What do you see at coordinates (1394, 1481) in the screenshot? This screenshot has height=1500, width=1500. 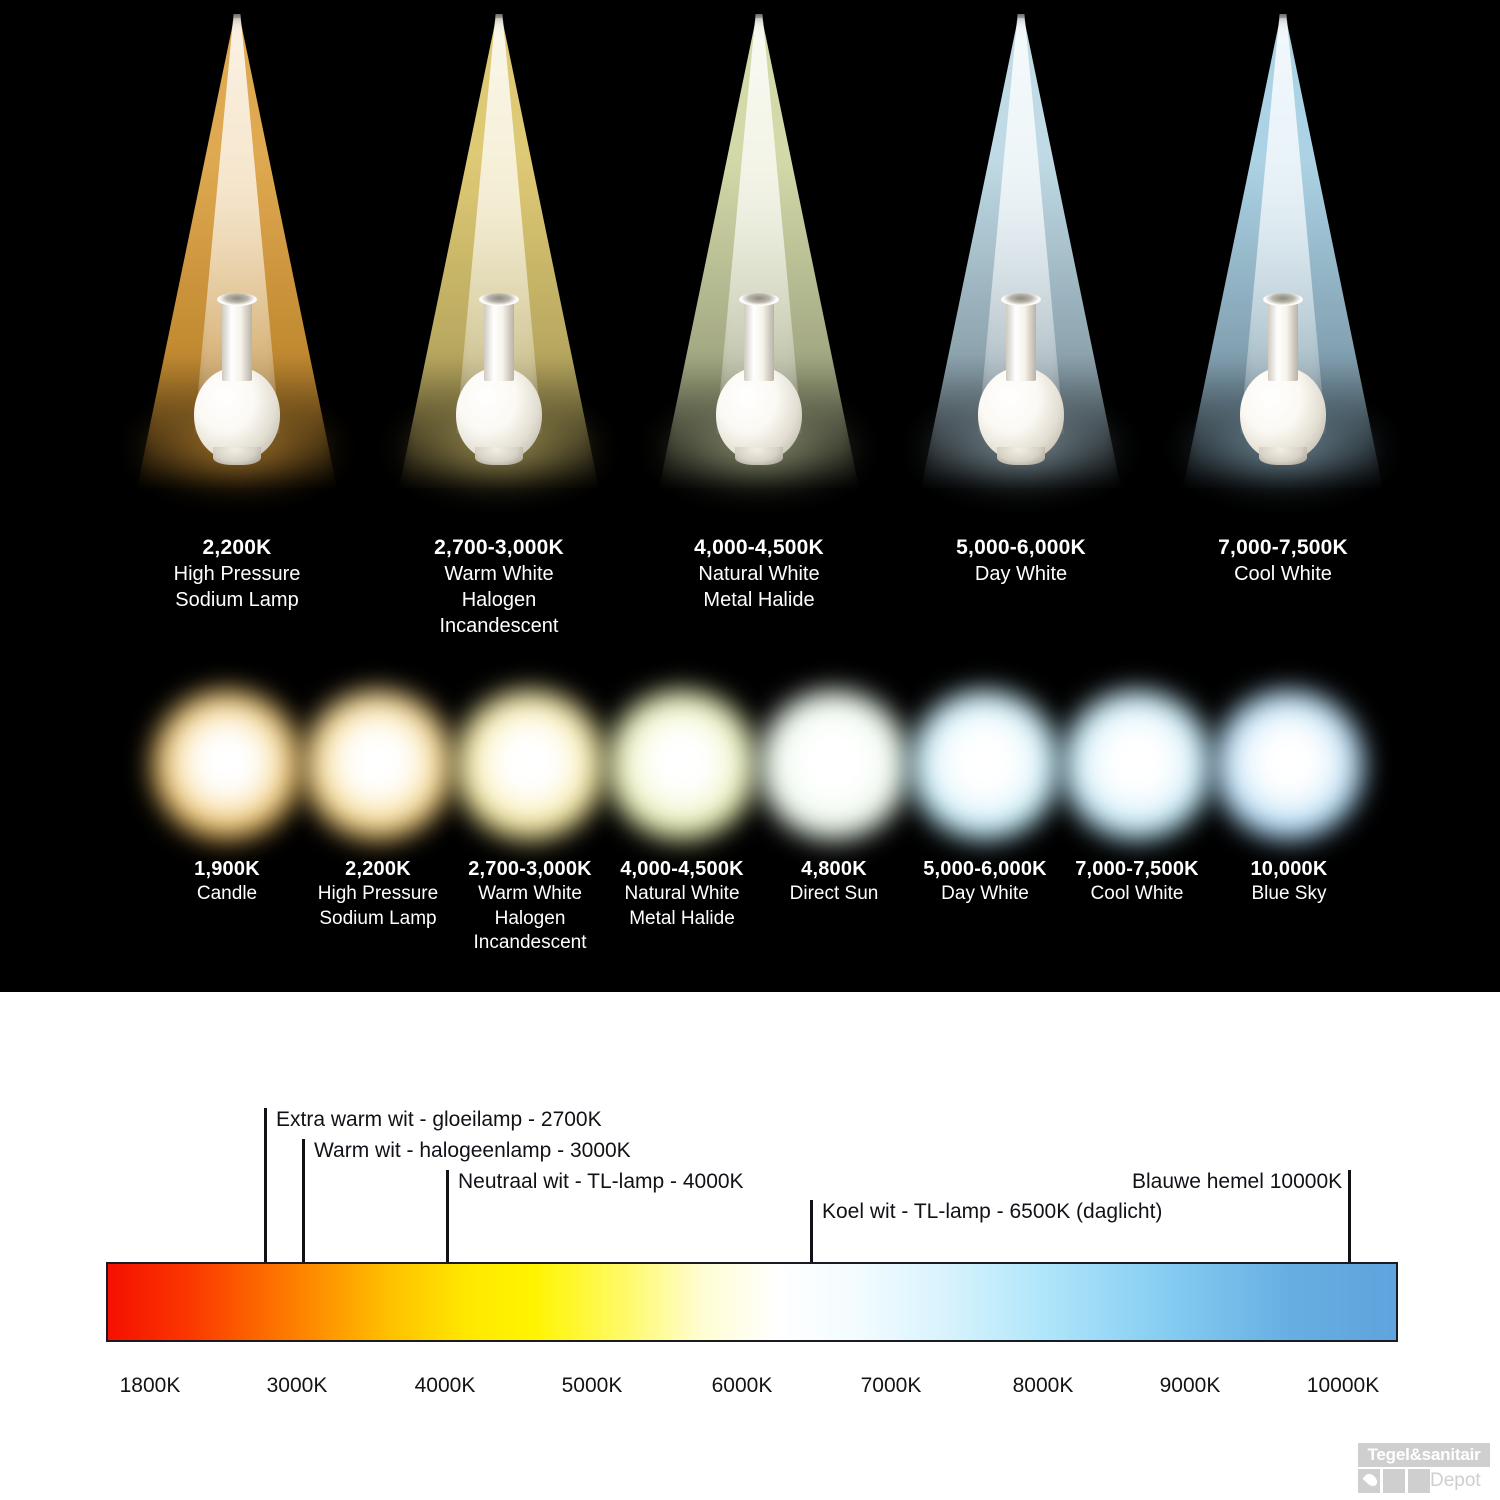 I see `tile-square-icon` at bounding box center [1394, 1481].